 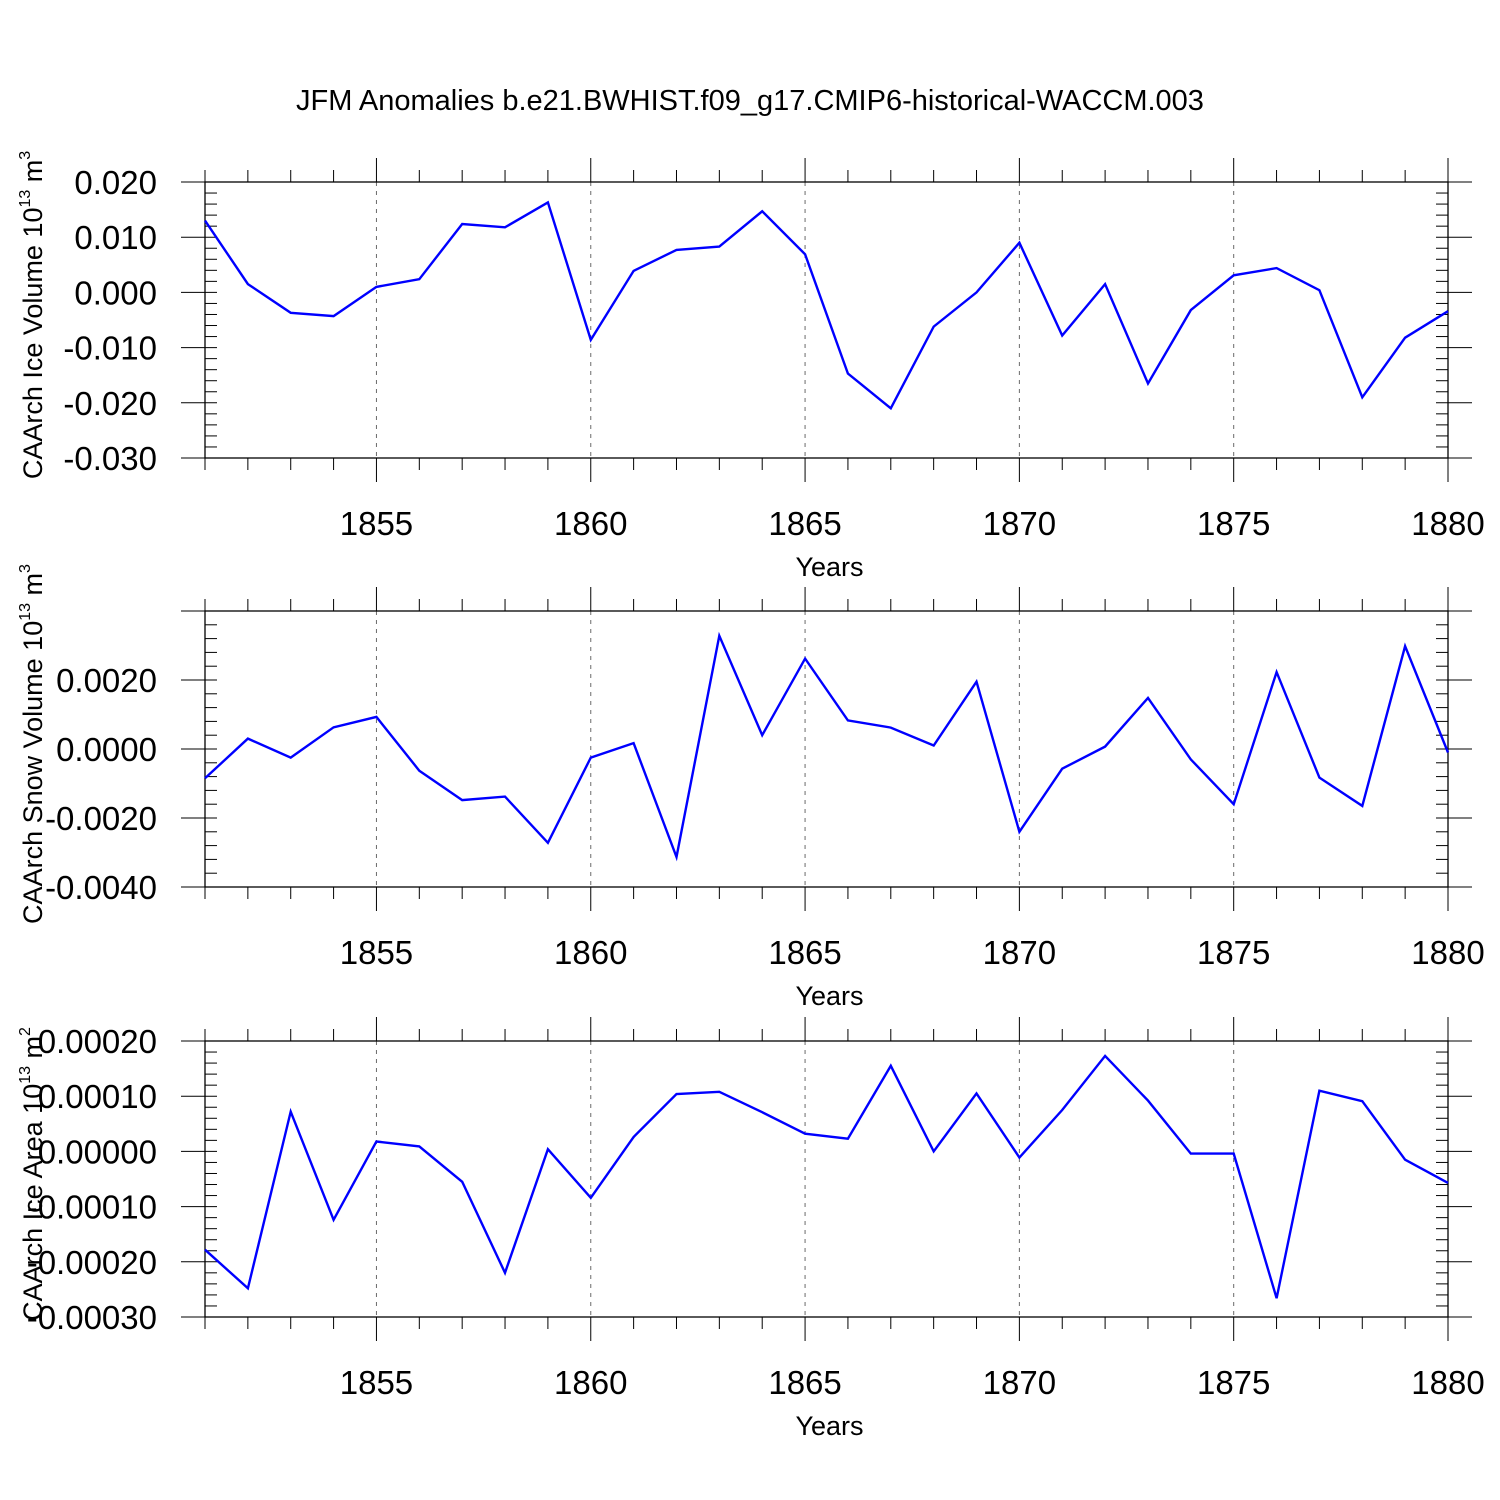 I want to click on y-tick-label: 0.020, so click(x=115, y=182).